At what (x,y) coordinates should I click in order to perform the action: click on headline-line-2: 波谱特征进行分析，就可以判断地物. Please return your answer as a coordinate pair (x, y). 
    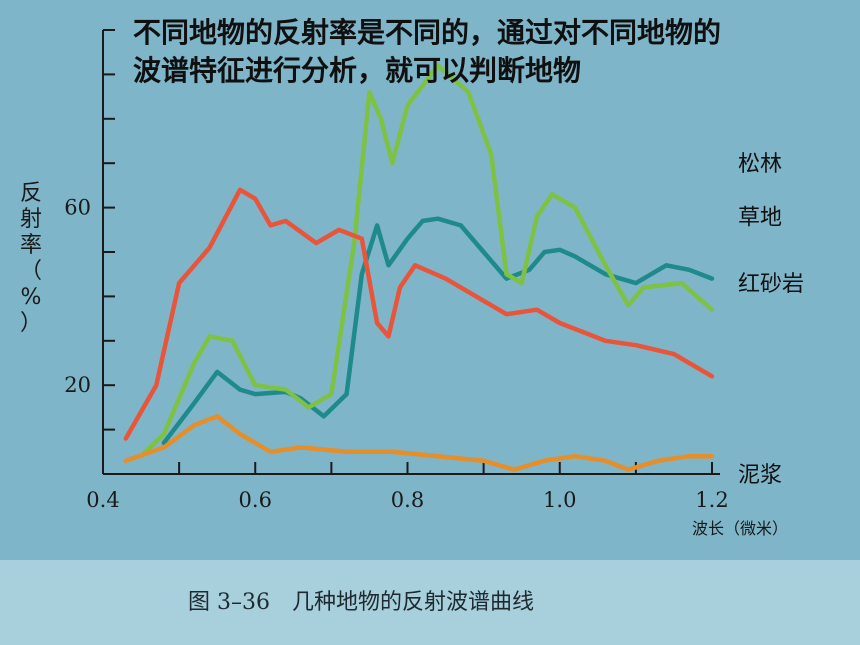
    Looking at the image, I should click on (357, 70).